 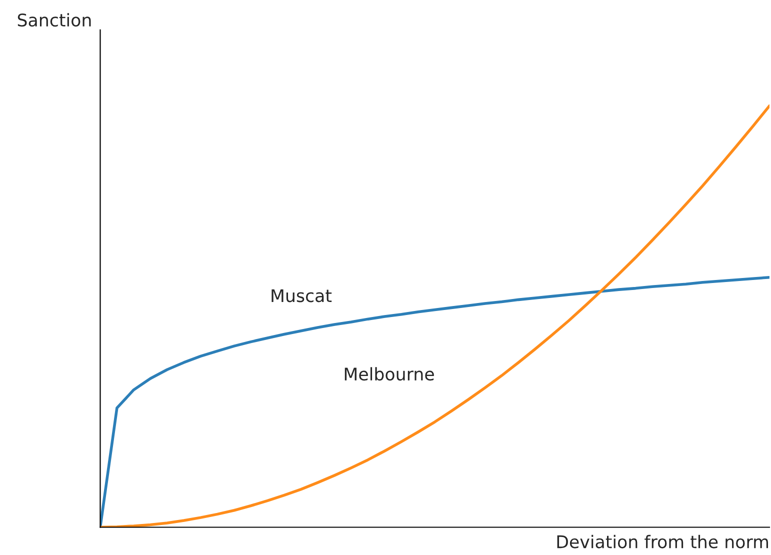 I want to click on y-axis-title: Sanction, so click(x=54, y=20).